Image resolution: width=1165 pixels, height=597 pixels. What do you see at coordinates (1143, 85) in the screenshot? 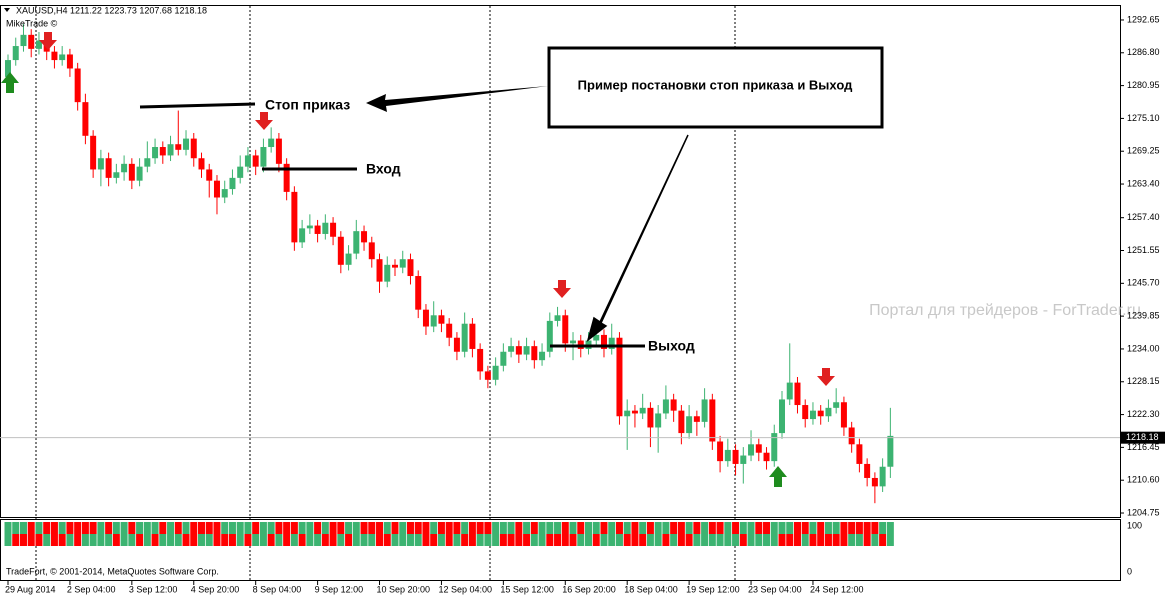
I see `y-tick-label: 1280.95` at bounding box center [1143, 85].